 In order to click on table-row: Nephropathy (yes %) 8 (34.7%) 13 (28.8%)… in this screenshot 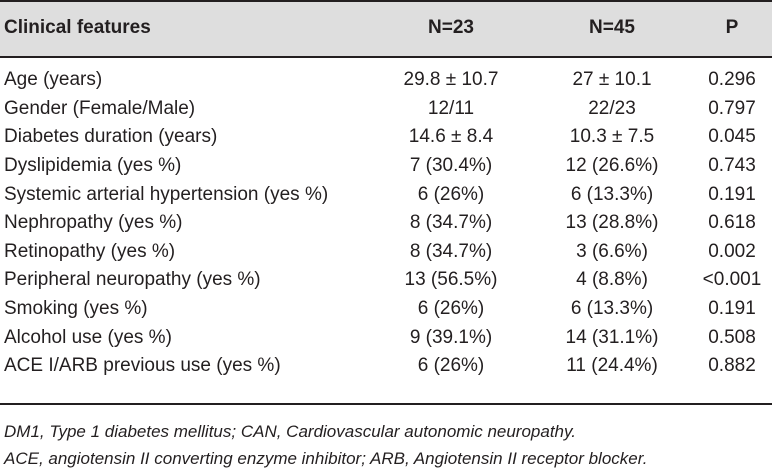, I will do `click(386, 223)`.